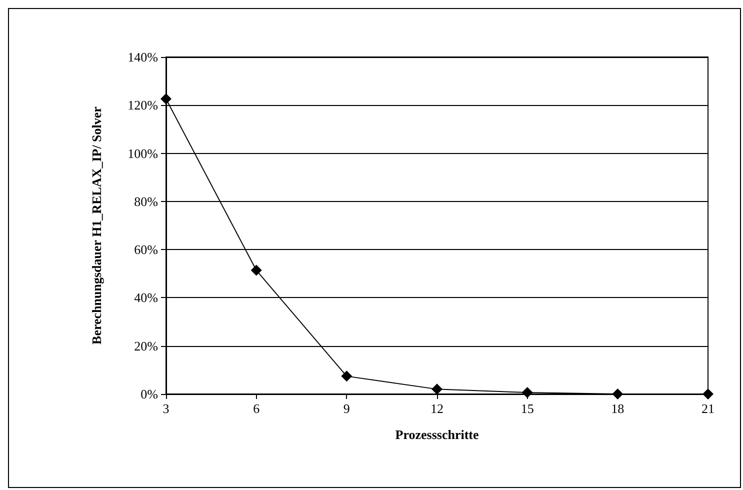 The width and height of the screenshot is (743, 490). Describe the element at coordinates (149, 394) in the screenshot. I see `y-tick-label: 0%` at that location.